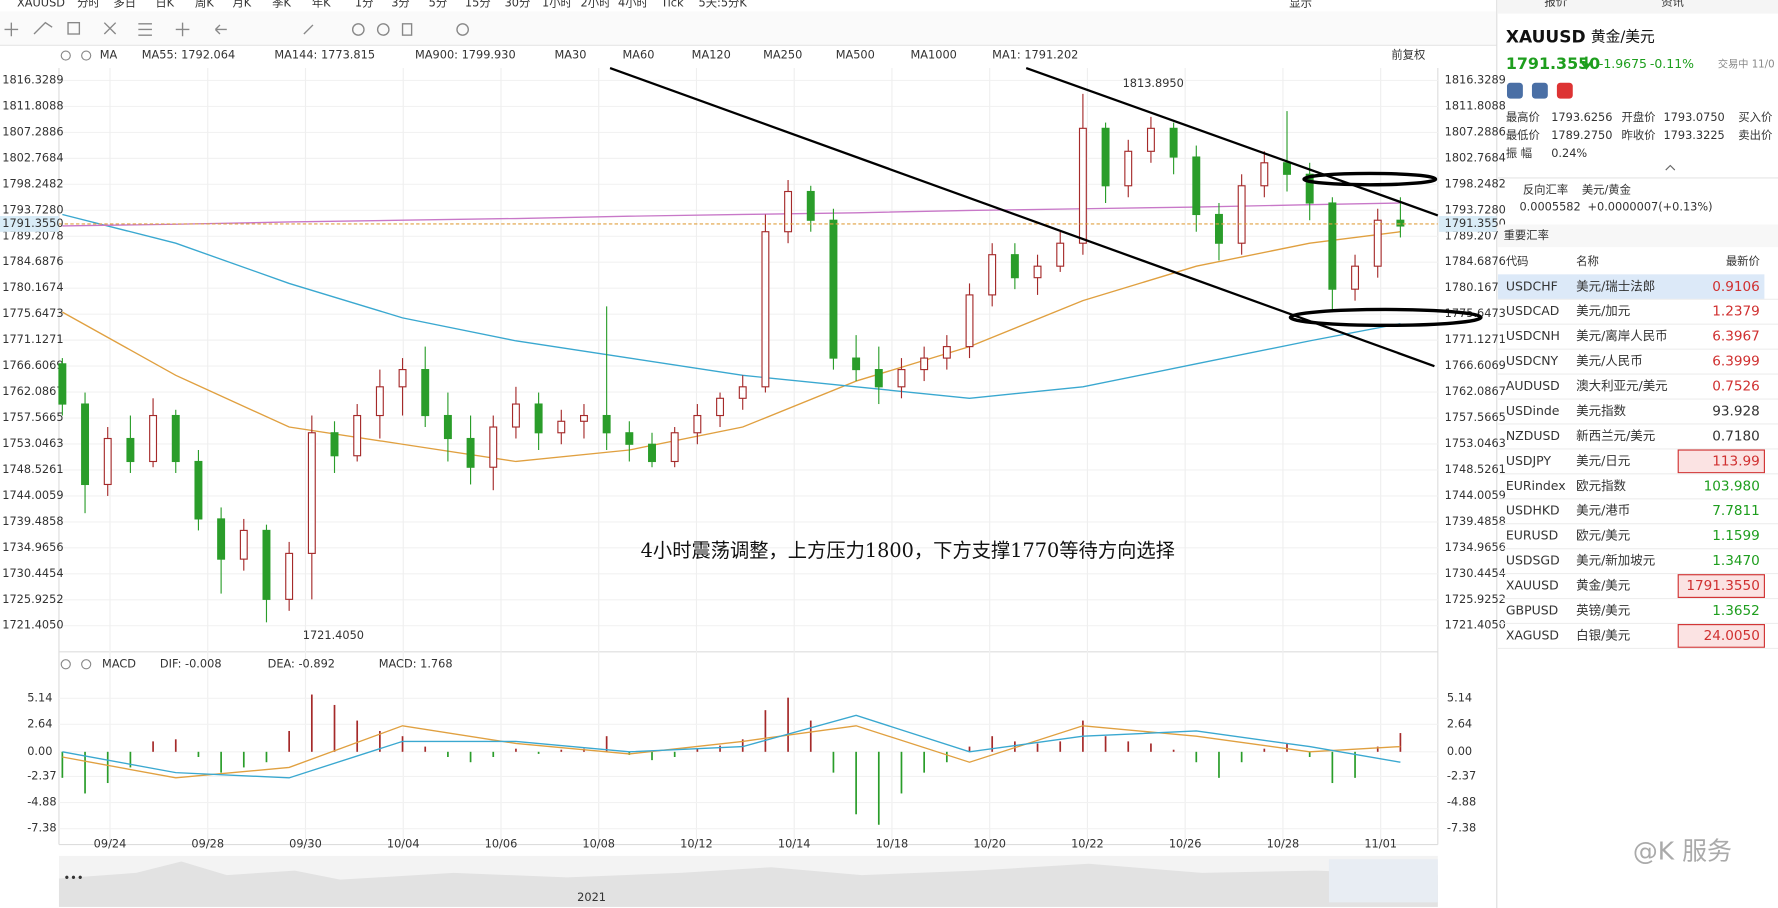 Image resolution: width=1778 pixels, height=908 pixels. Describe the element at coordinates (425, 393) in the screenshot. I see `candle-body` at that location.